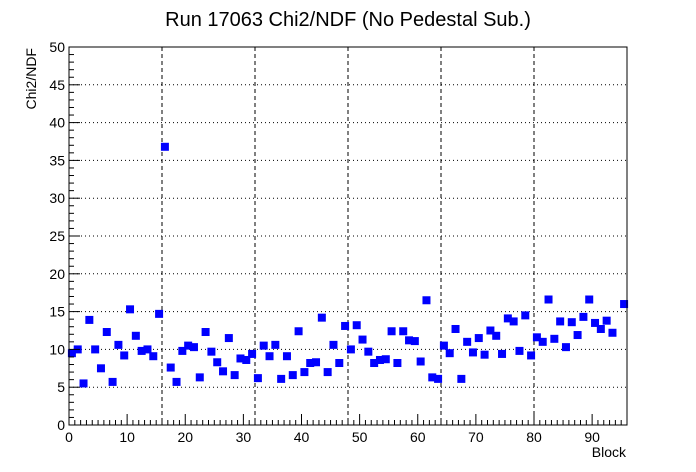 The image size is (696, 472). Describe the element at coordinates (418, 437) in the screenshot. I see `x-tick-label: 60` at that location.